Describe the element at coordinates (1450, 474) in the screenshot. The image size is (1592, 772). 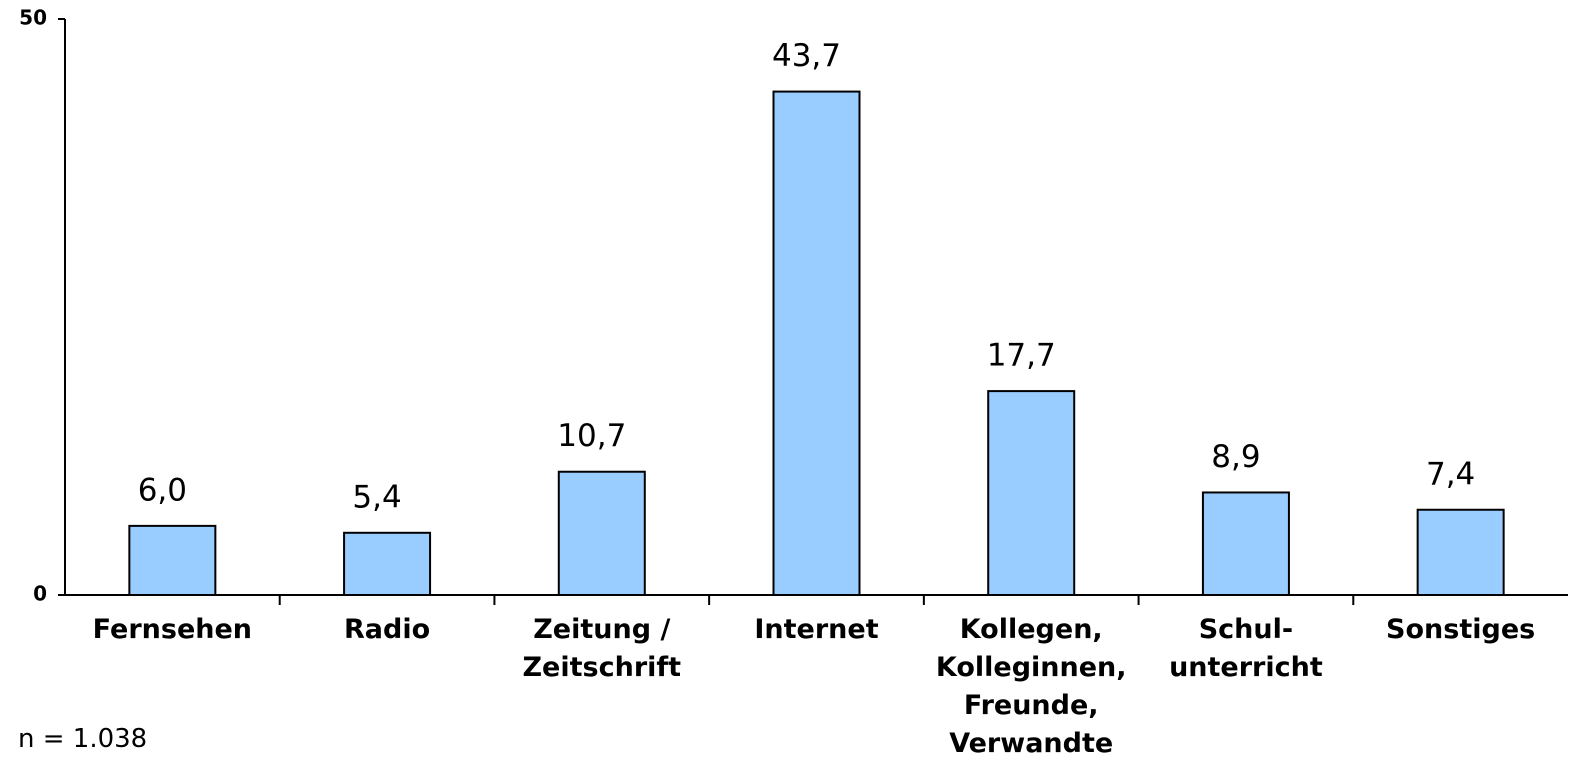
I see `value-label: 7,4` at that location.